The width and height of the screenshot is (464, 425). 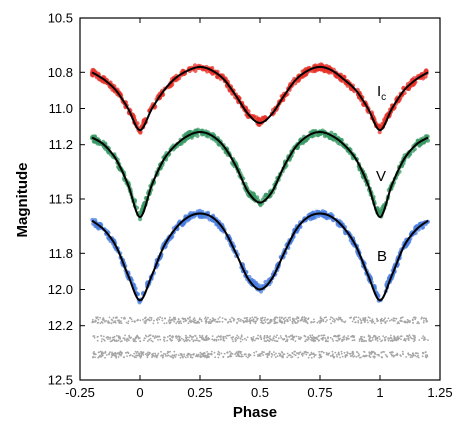 I want to click on y-tick-label: 10.8, so click(x=60, y=72).